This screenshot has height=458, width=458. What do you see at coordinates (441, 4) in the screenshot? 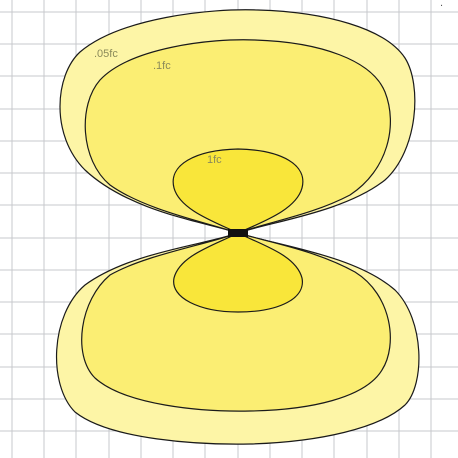
I see `corner-mark: .` at bounding box center [441, 4].